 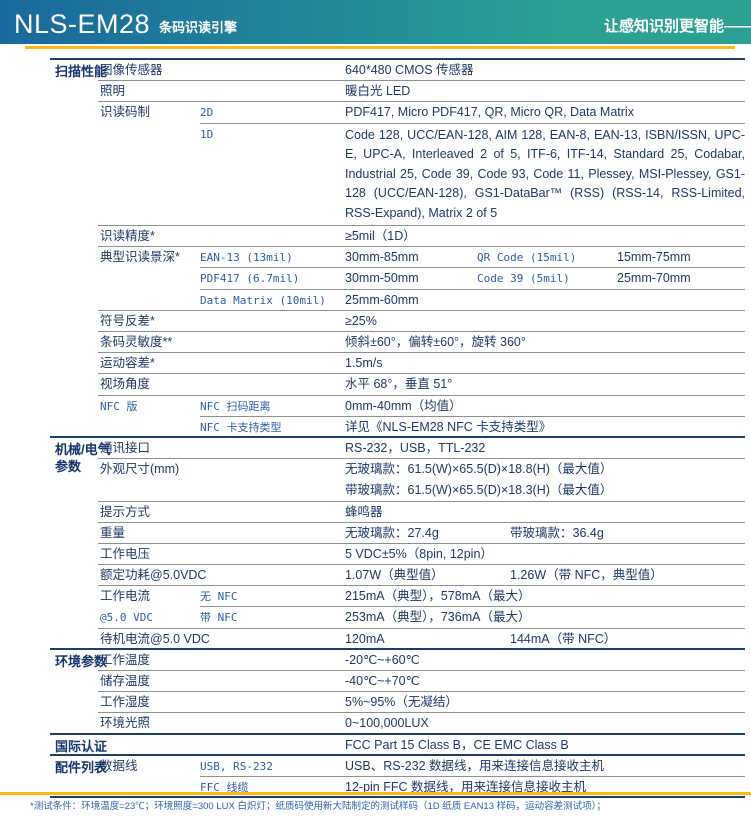 I want to click on table-row: @5.0 VDC 带 NFC 253mA（典型），736mA（最大）, so click(x=397, y=618).